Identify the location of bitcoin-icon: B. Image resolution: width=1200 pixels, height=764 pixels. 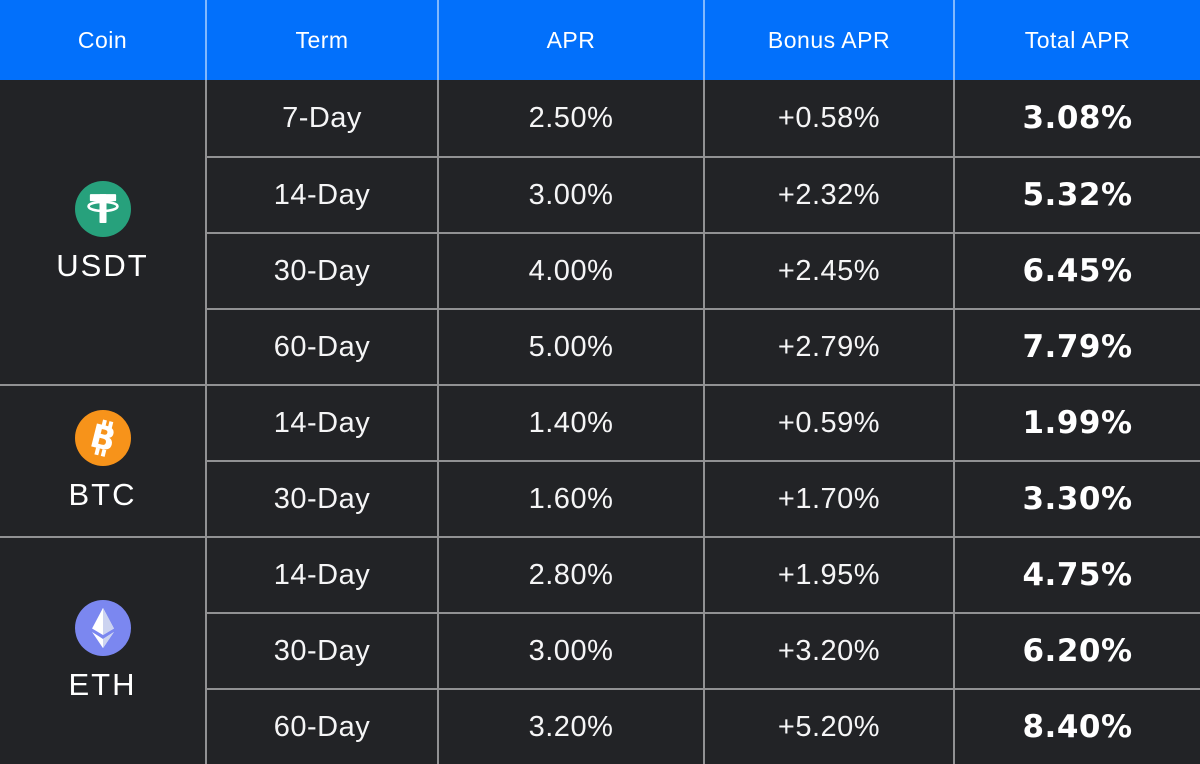
(102, 437).